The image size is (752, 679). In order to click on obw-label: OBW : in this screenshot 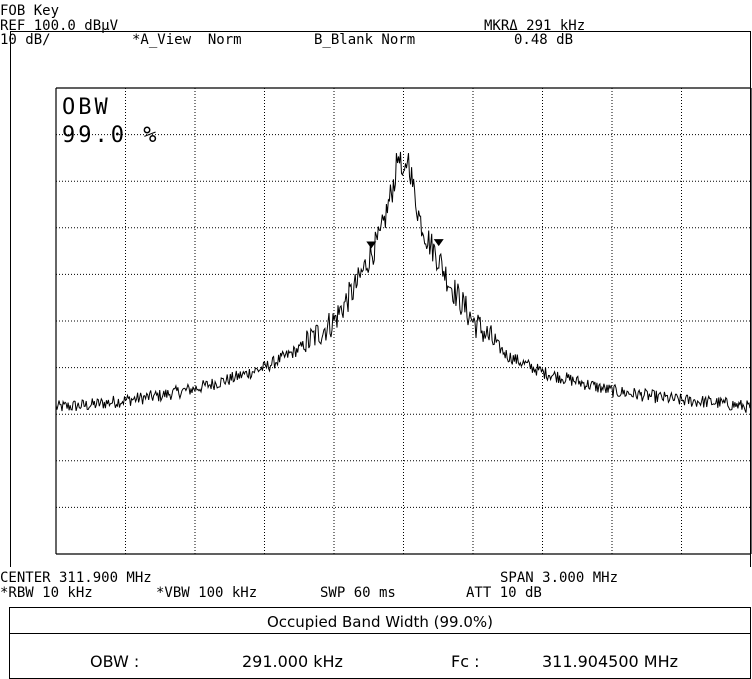, I will do `click(115, 661)`.